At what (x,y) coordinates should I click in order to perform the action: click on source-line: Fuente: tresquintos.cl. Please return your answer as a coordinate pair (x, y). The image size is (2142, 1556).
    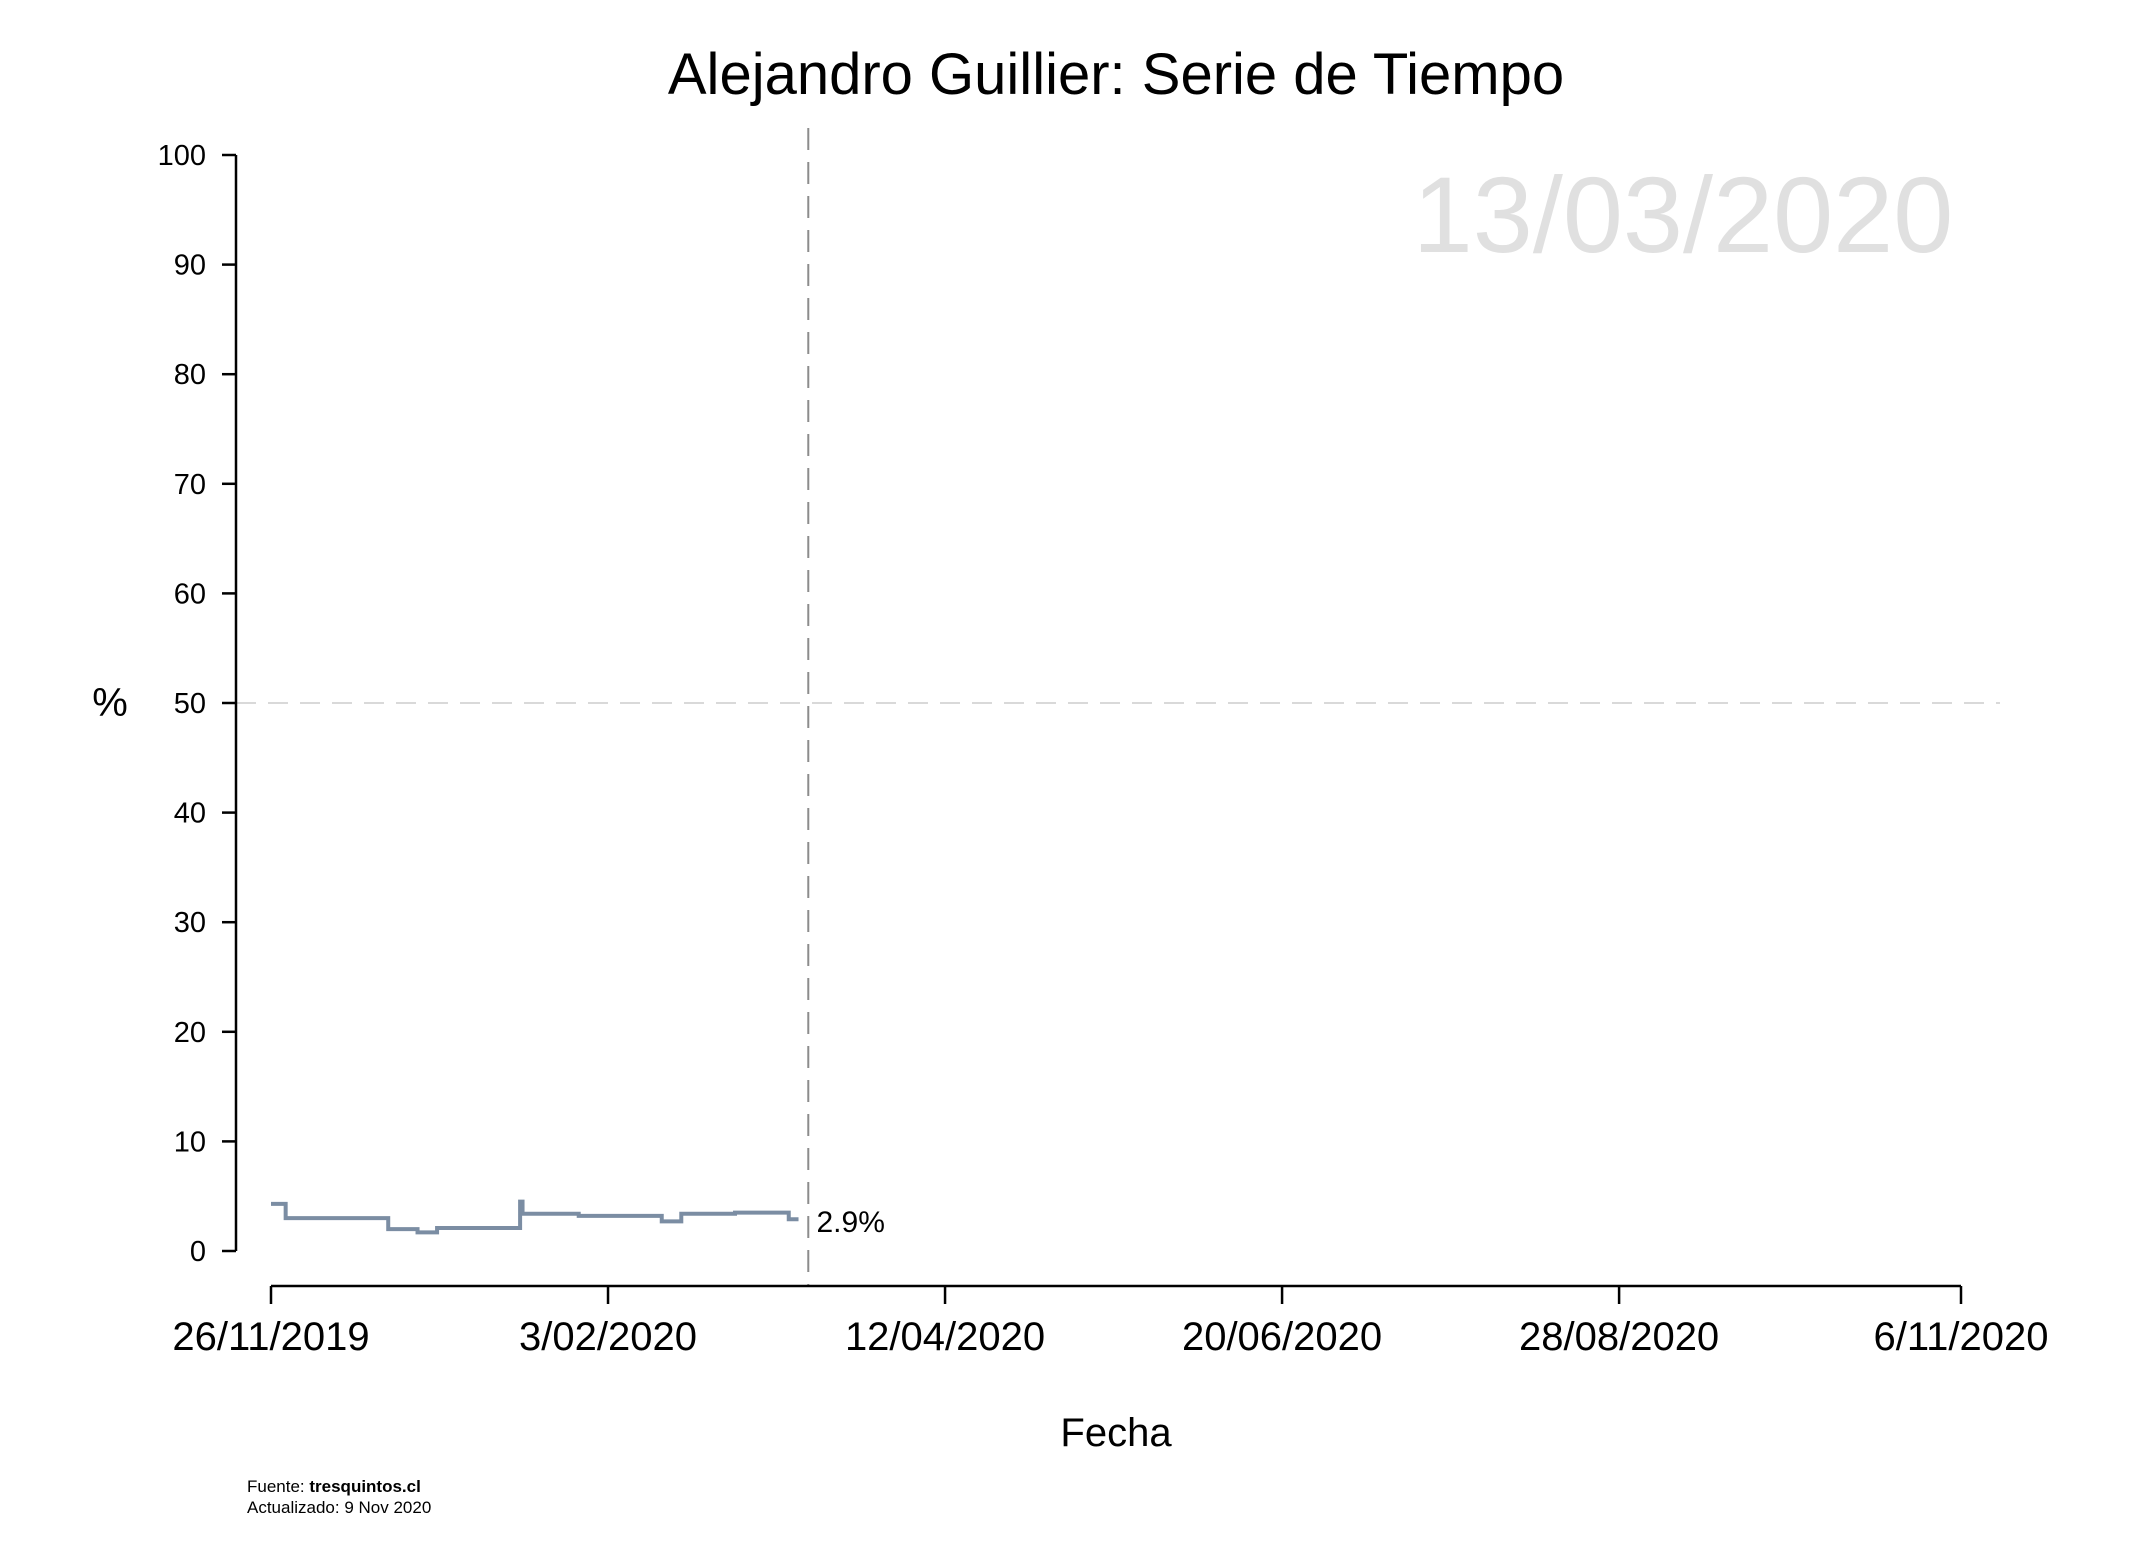
    Looking at the image, I should click on (339, 1486).